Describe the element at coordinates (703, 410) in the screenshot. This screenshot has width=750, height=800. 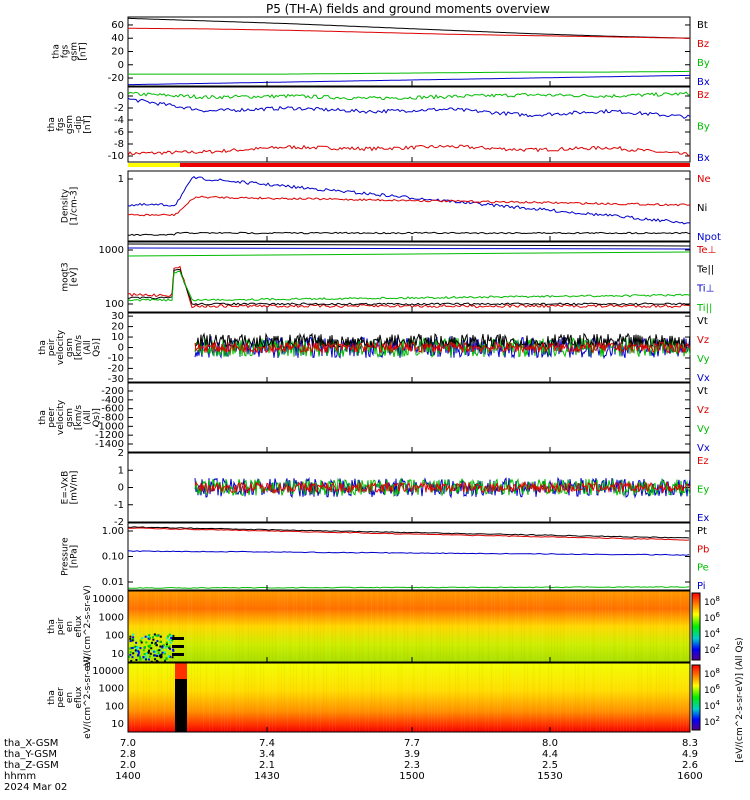
I see `legend-vz: Vz` at that location.